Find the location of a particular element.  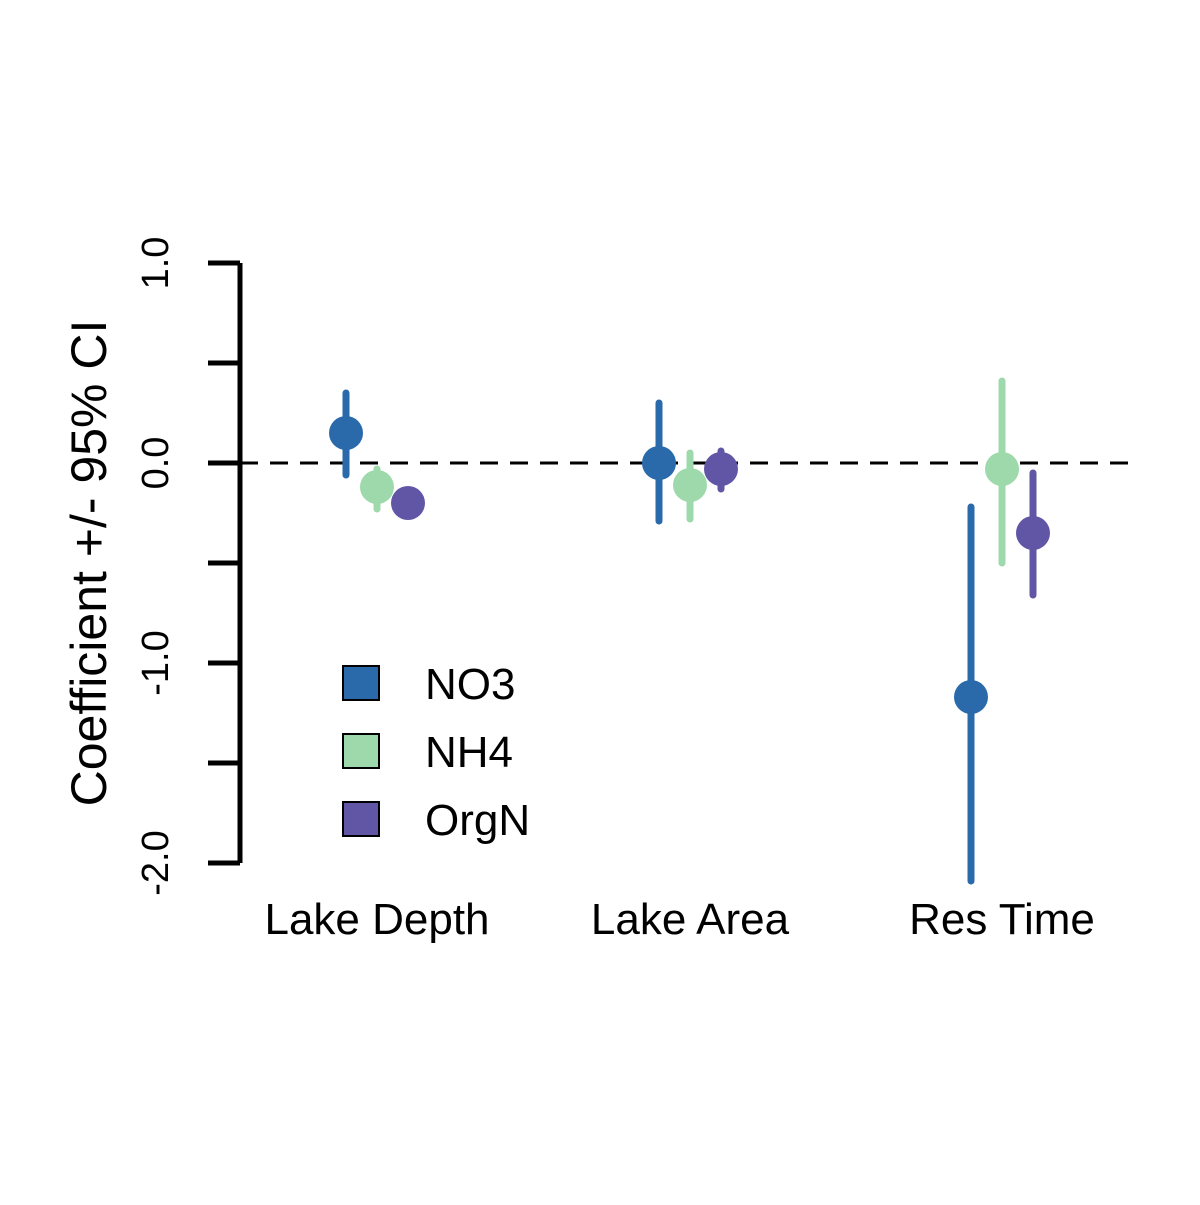

legend-item: OrgN is located at coordinates (436, 820).